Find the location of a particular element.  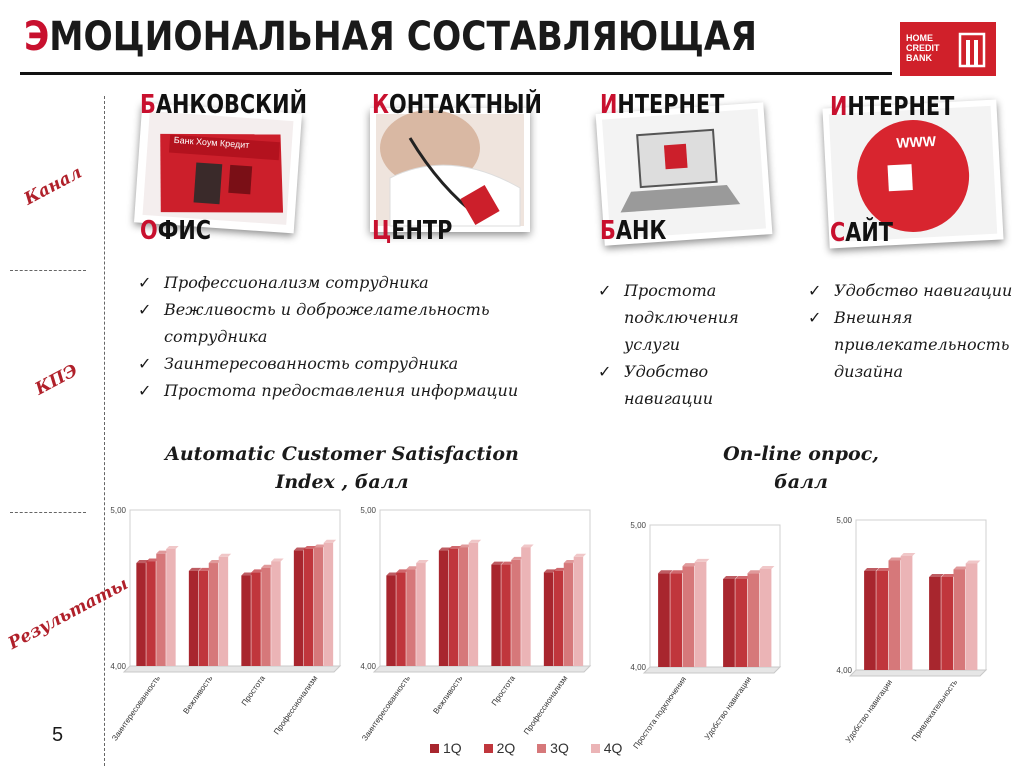

channel-0-bottom-first: О is located at coordinates (149, 231).